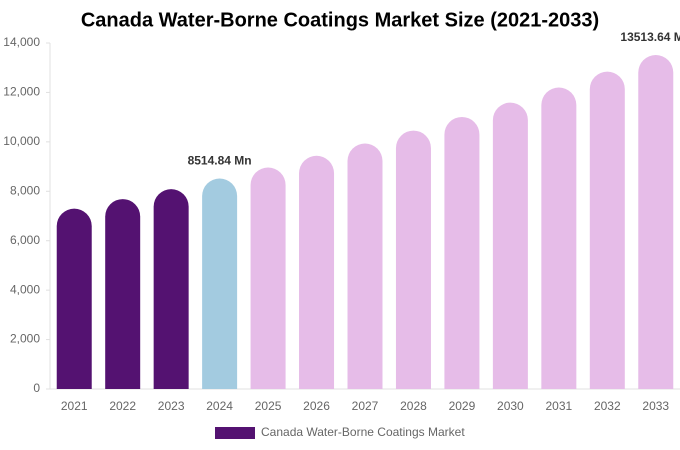 The height and width of the screenshot is (450, 680). What do you see at coordinates (21, 92) in the screenshot?
I see `y-tick-label: 12,000` at bounding box center [21, 92].